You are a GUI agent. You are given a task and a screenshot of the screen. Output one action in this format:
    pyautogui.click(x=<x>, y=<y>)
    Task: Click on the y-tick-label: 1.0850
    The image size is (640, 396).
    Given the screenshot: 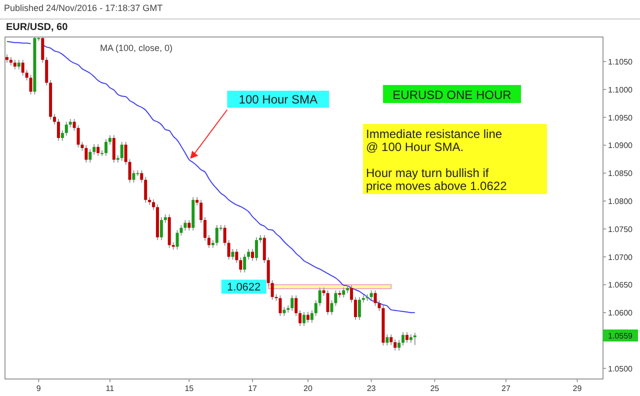 What is the action you would take?
    pyautogui.click(x=621, y=173)
    